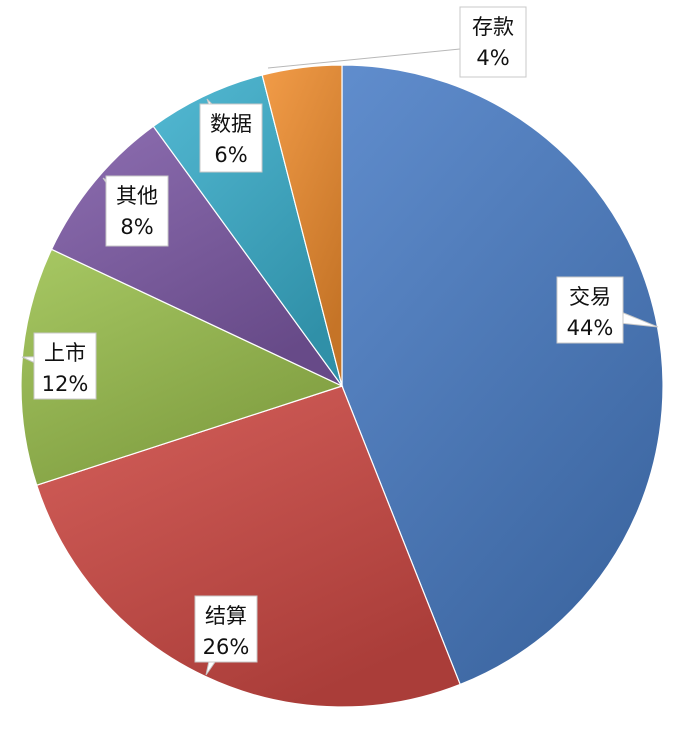 Image resolution: width=694 pixels, height=731 pixels. I want to click on data-label-4: 数据 6%, so click(231, 135).